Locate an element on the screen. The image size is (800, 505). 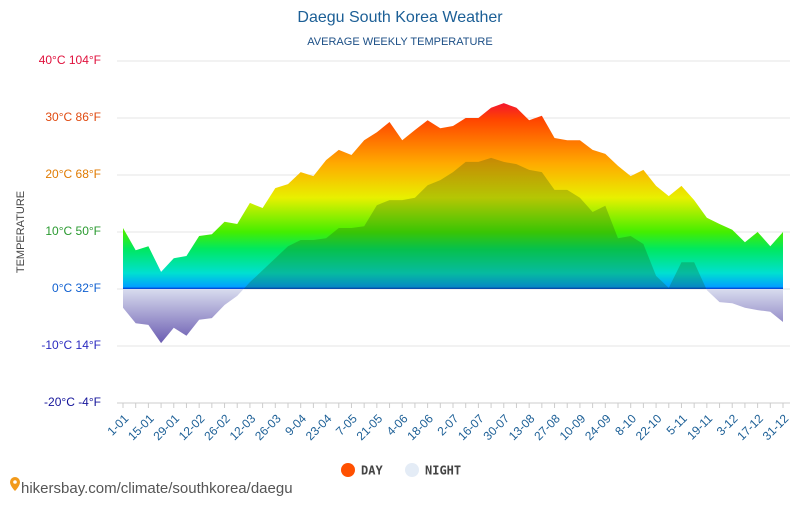
x-tick-label: 24-09 is located at coordinates (598, 427).